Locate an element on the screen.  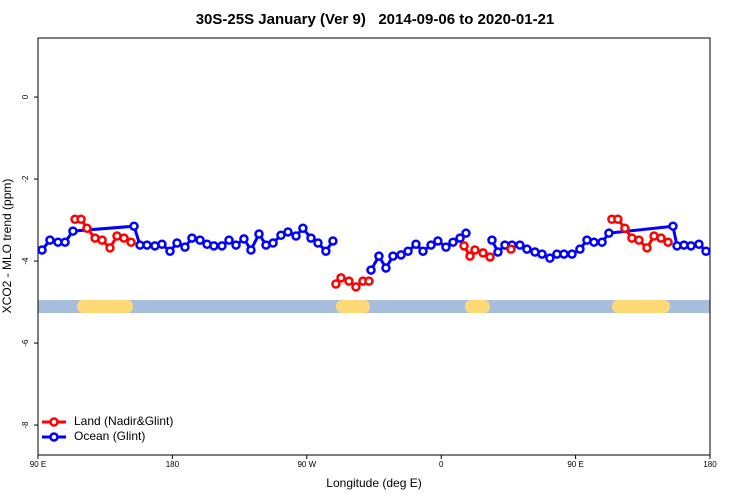
legend-label: Land (Nadir&Glint) is located at coordinates (123, 421).